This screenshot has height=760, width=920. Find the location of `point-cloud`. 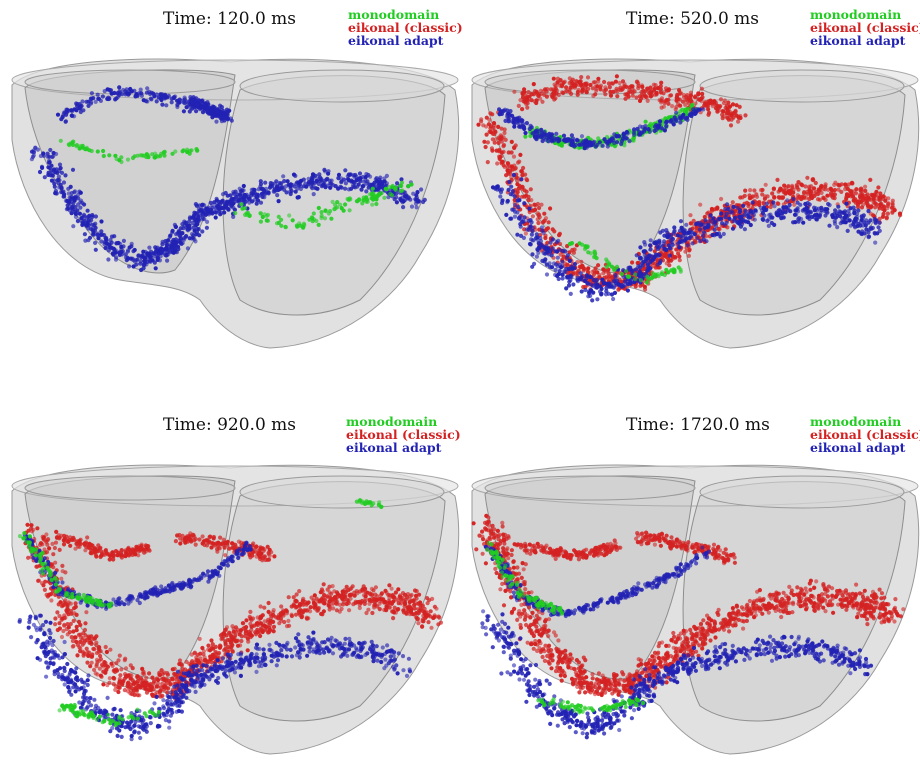

point-cloud is located at coordinates (689, 188).